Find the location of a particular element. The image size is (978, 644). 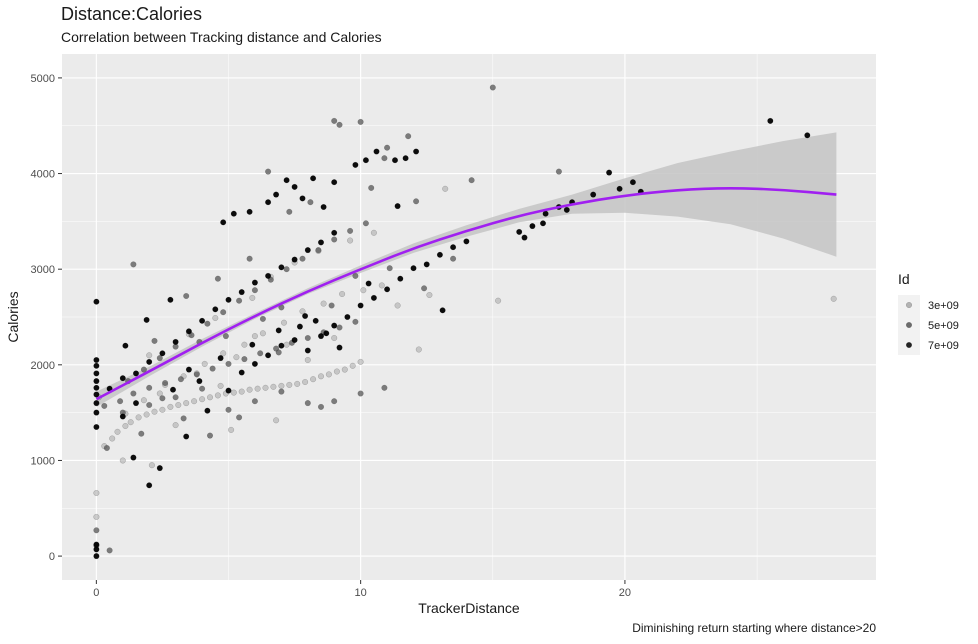

chart-title: Distance:Calories is located at coordinates (132, 14).